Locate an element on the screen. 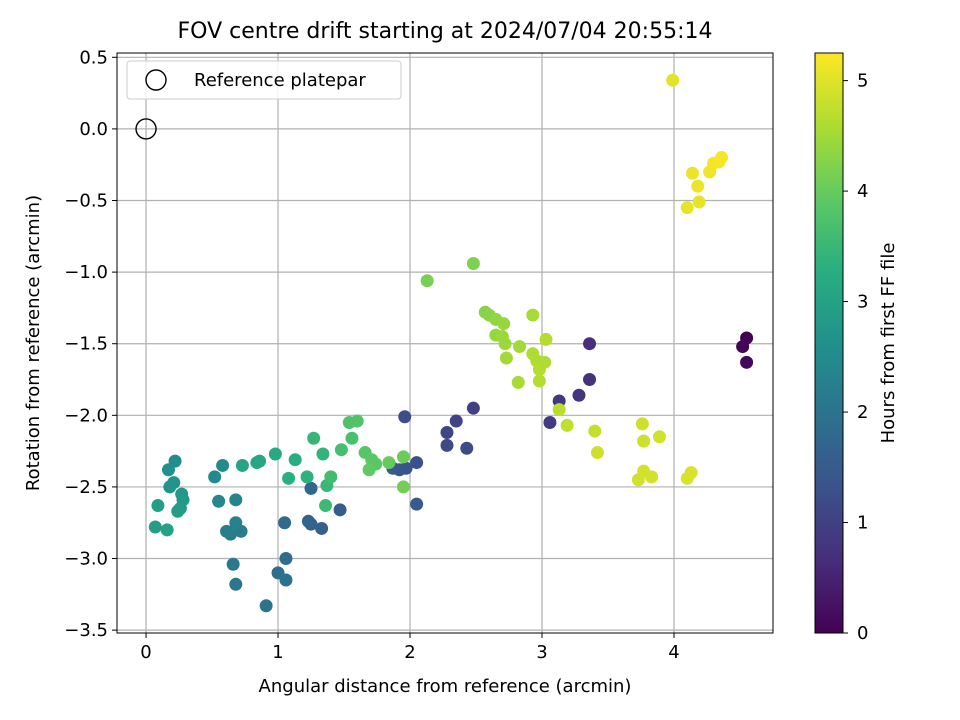 This screenshot has height=720, width=960. y-axis-label: Rotation from reference (arcmin) is located at coordinates (33, 343).